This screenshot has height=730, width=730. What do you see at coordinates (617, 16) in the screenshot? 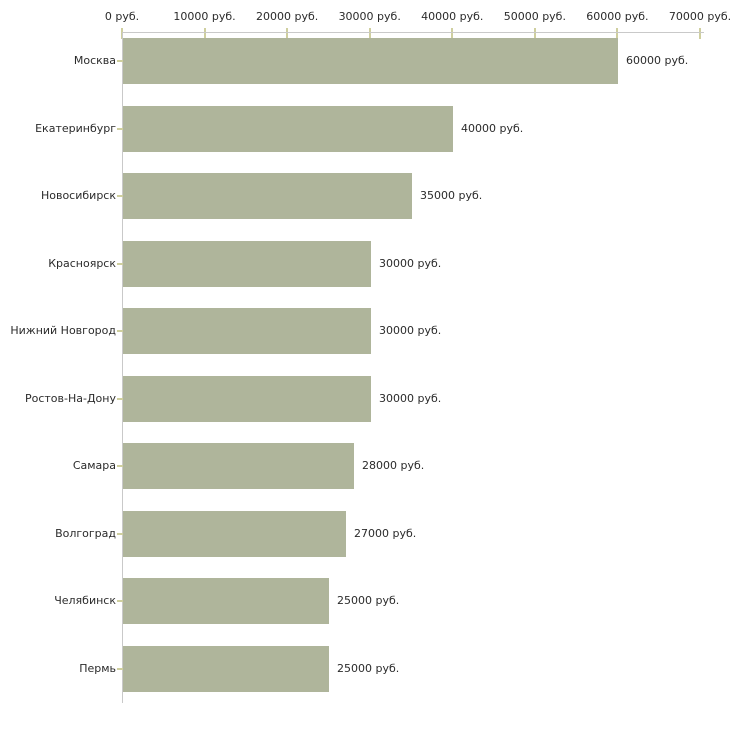
I see `x-axis-tick-label: 60000 руб.` at bounding box center [617, 16].